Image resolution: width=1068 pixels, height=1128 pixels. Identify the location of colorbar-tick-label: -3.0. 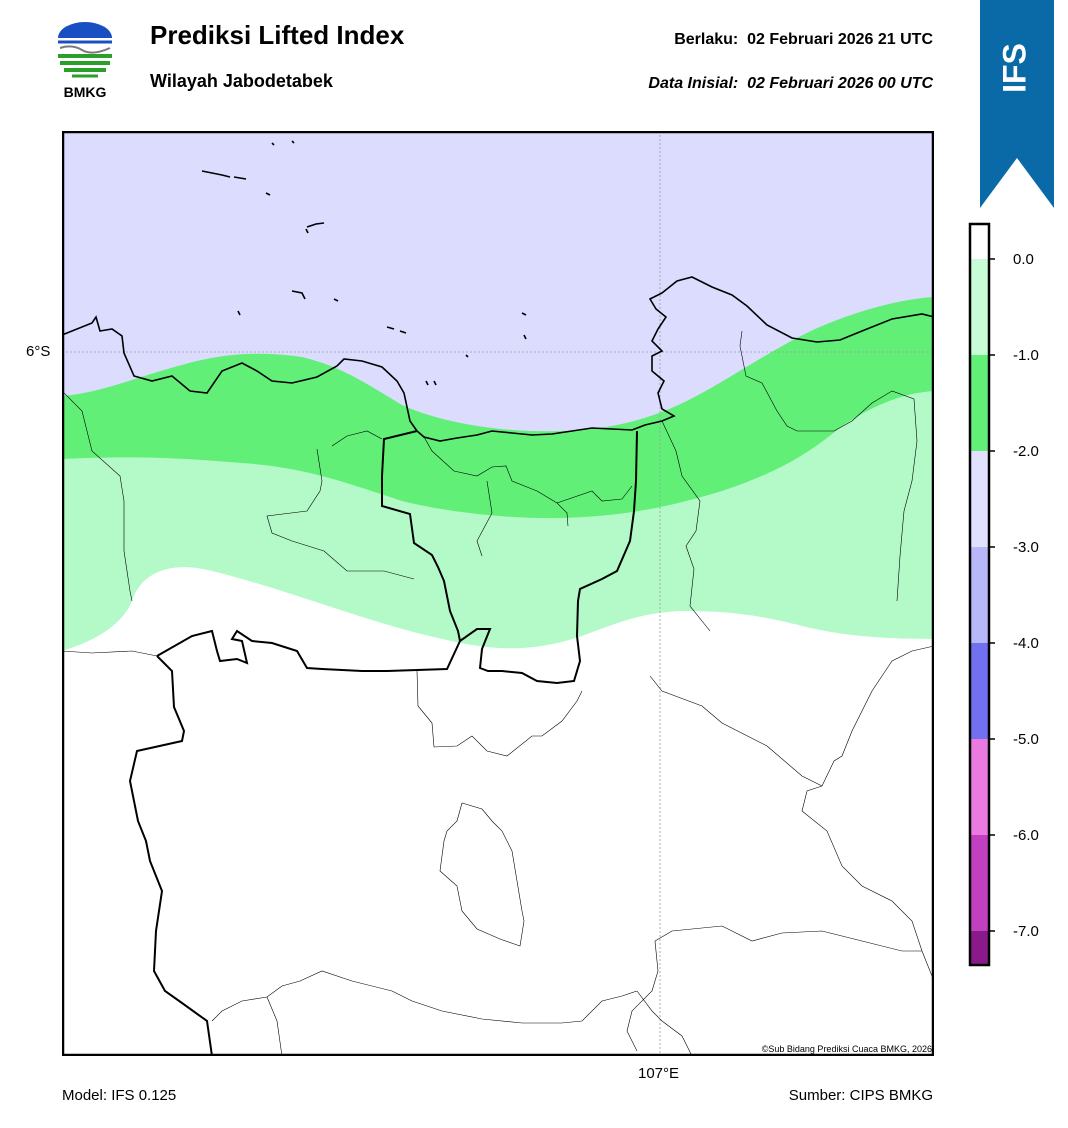
(1026, 547).